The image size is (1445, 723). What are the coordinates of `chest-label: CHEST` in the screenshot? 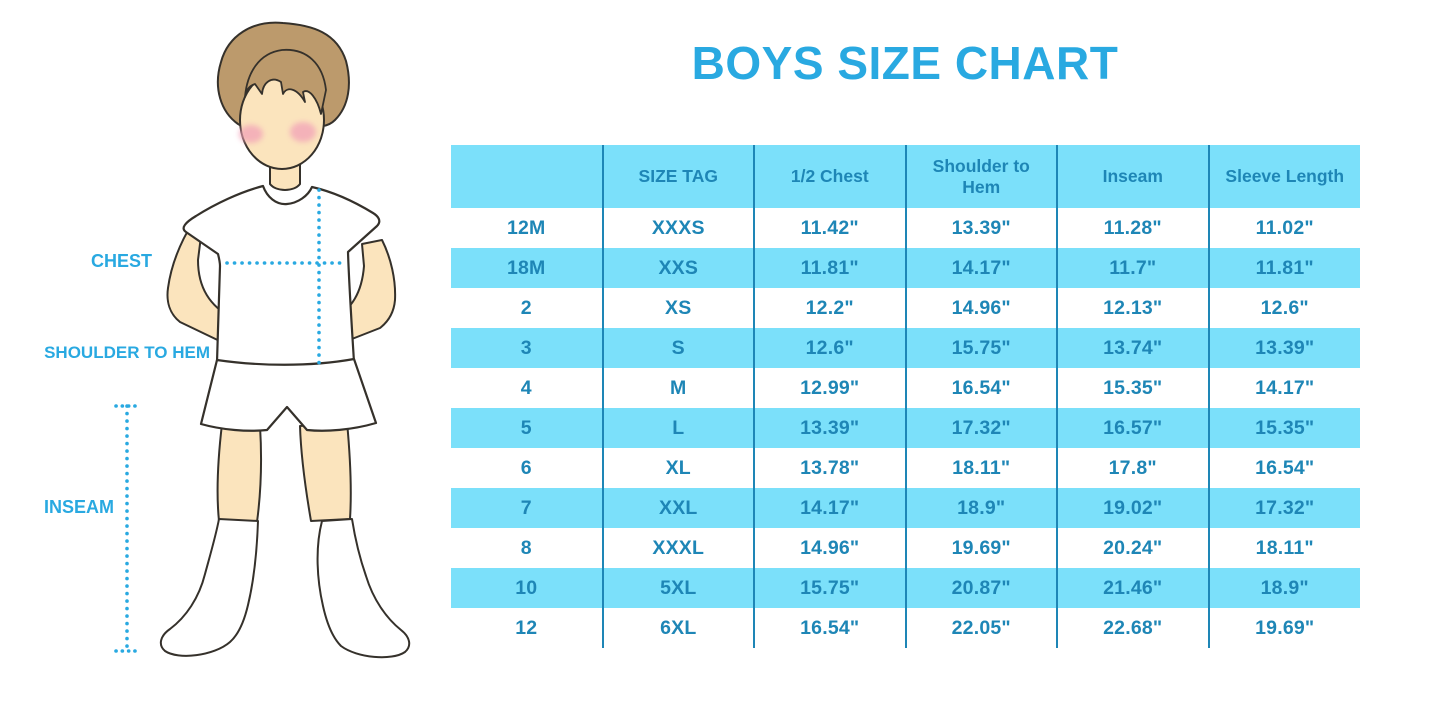 It's located at (121, 261).